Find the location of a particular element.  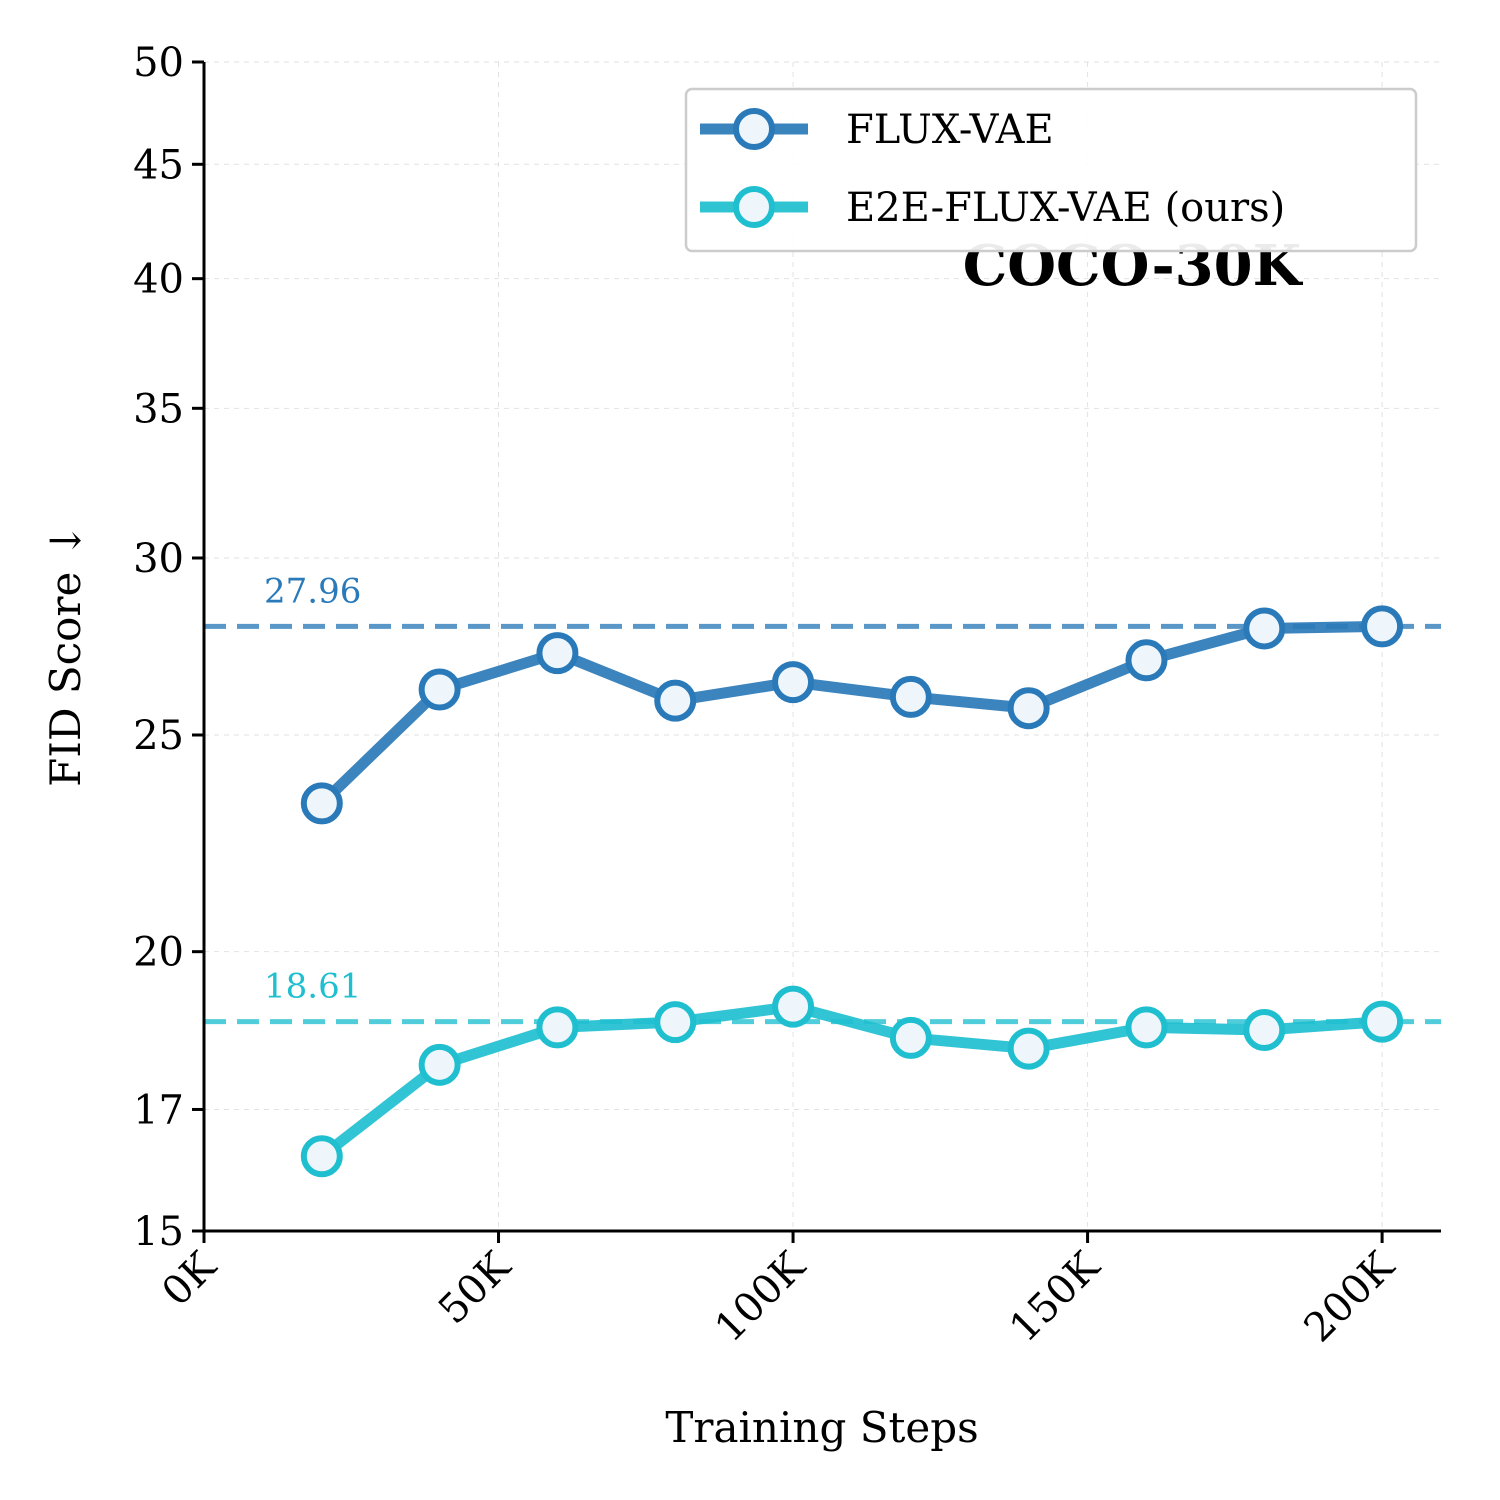

x-tick-label: 150K is located at coordinates (1055, 1297).